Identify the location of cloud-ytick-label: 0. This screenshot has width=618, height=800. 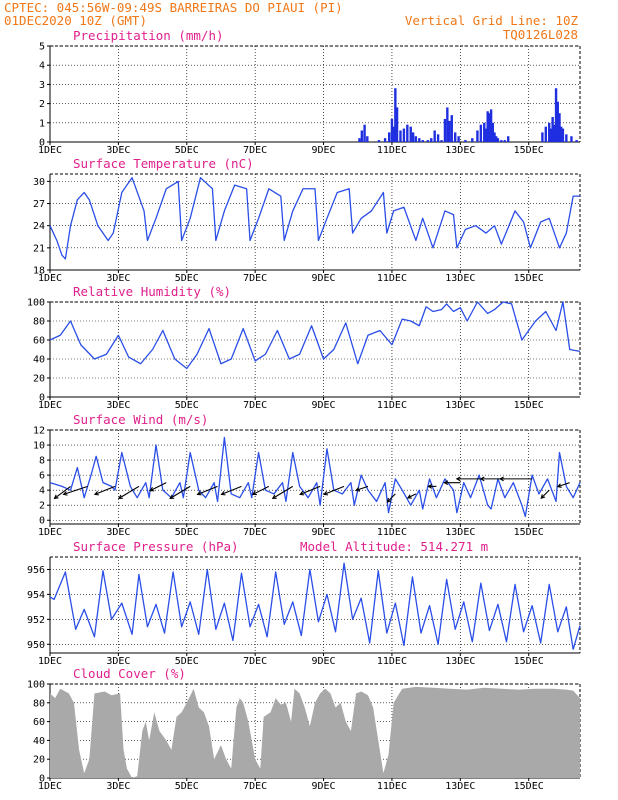
(42, 779).